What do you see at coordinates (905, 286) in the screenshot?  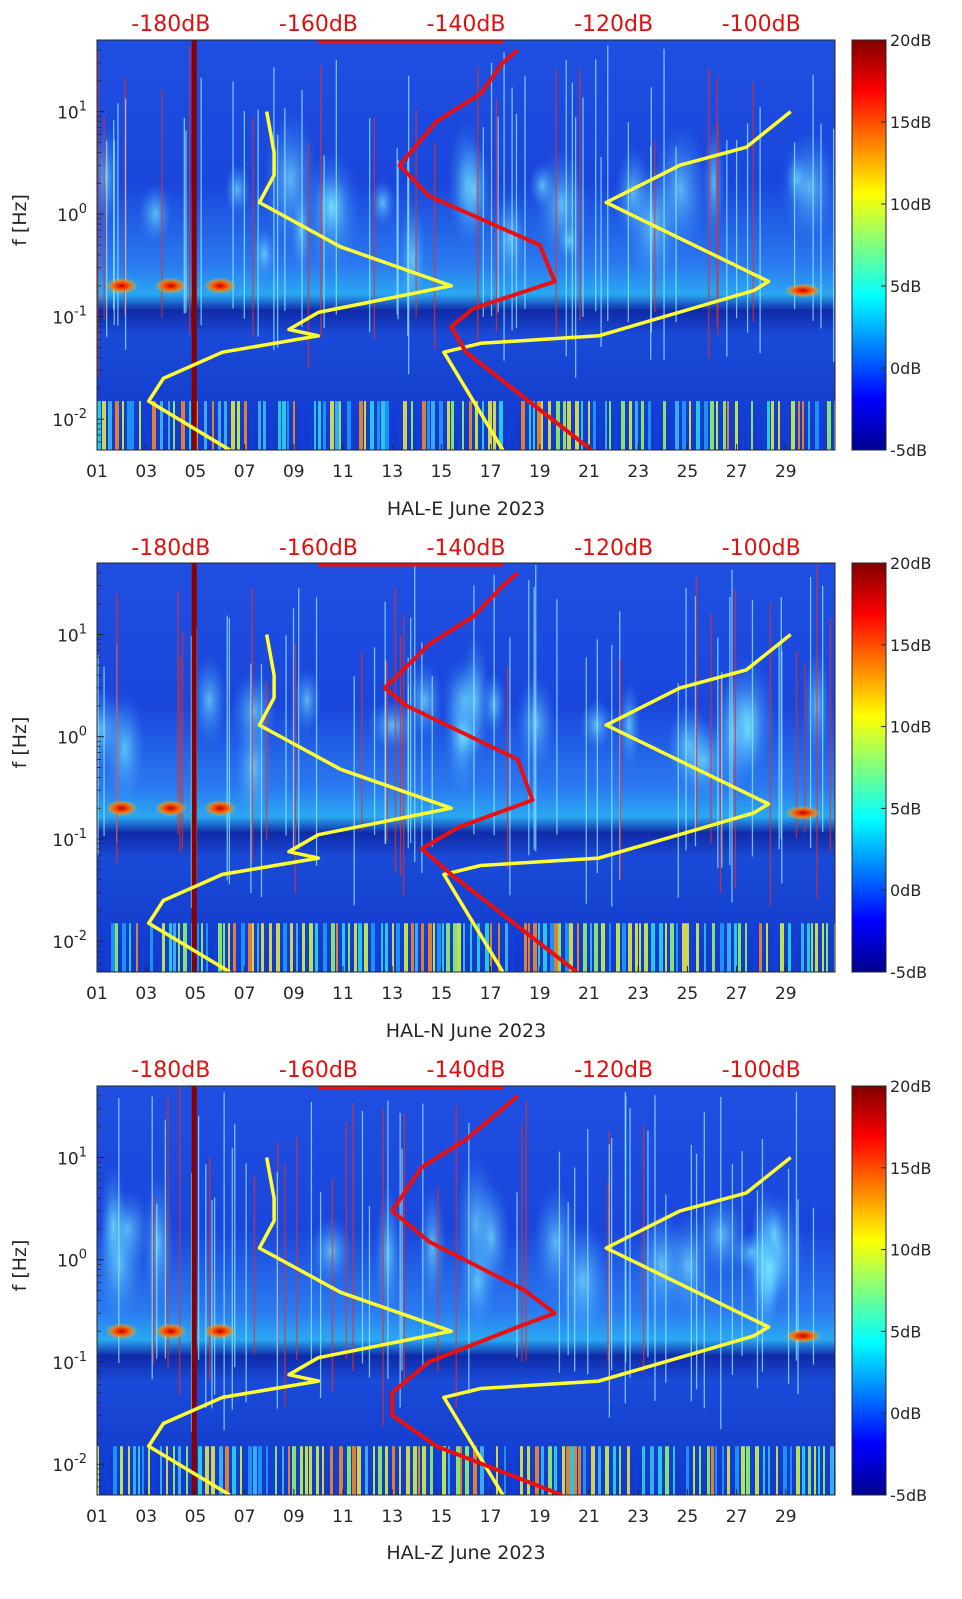 I see `colorbar-tick-label: 5dB` at bounding box center [905, 286].